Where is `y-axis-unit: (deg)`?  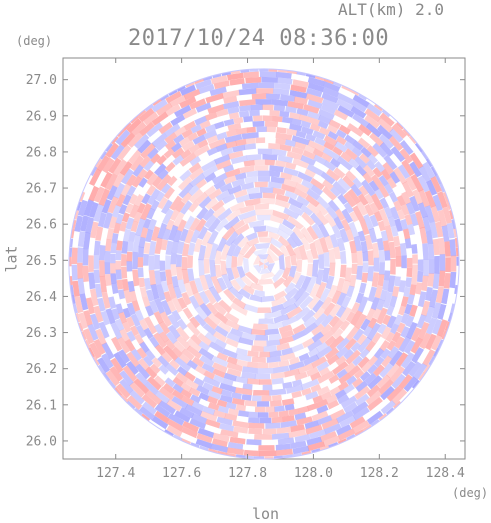 y-axis-unit: (deg) is located at coordinates (34, 41).